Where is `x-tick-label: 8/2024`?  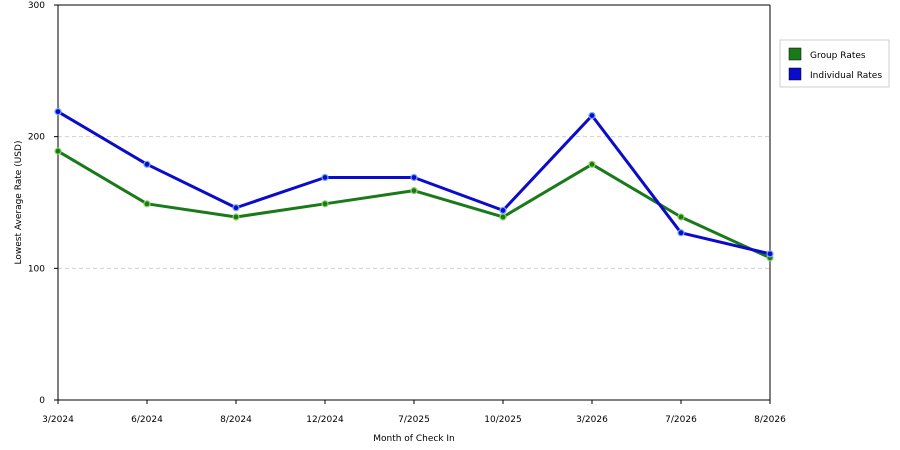
x-tick-label: 8/2024 is located at coordinates (236, 420).